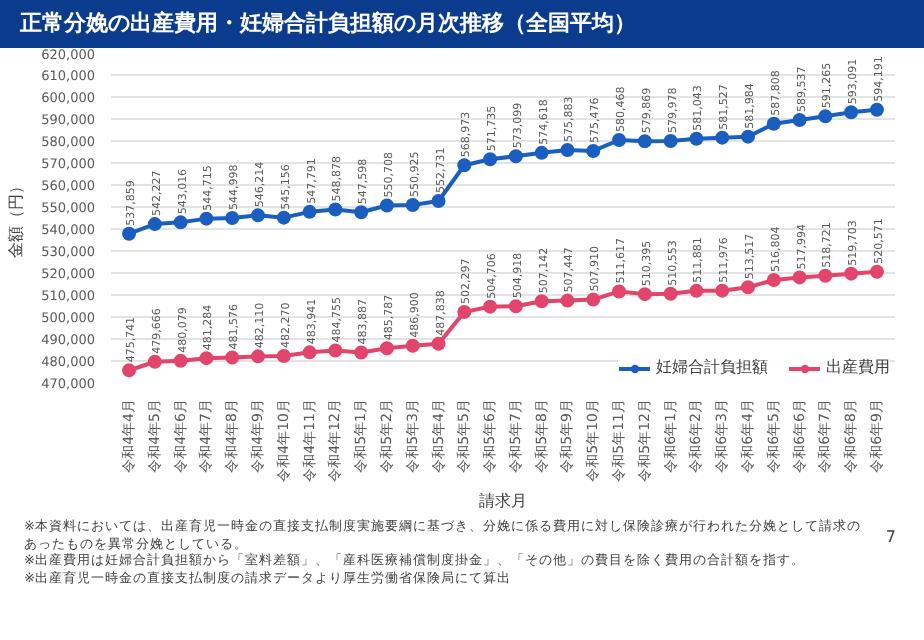 The image size is (924, 640). I want to click on legend-label: 妊婦合計負担額, so click(712, 367).